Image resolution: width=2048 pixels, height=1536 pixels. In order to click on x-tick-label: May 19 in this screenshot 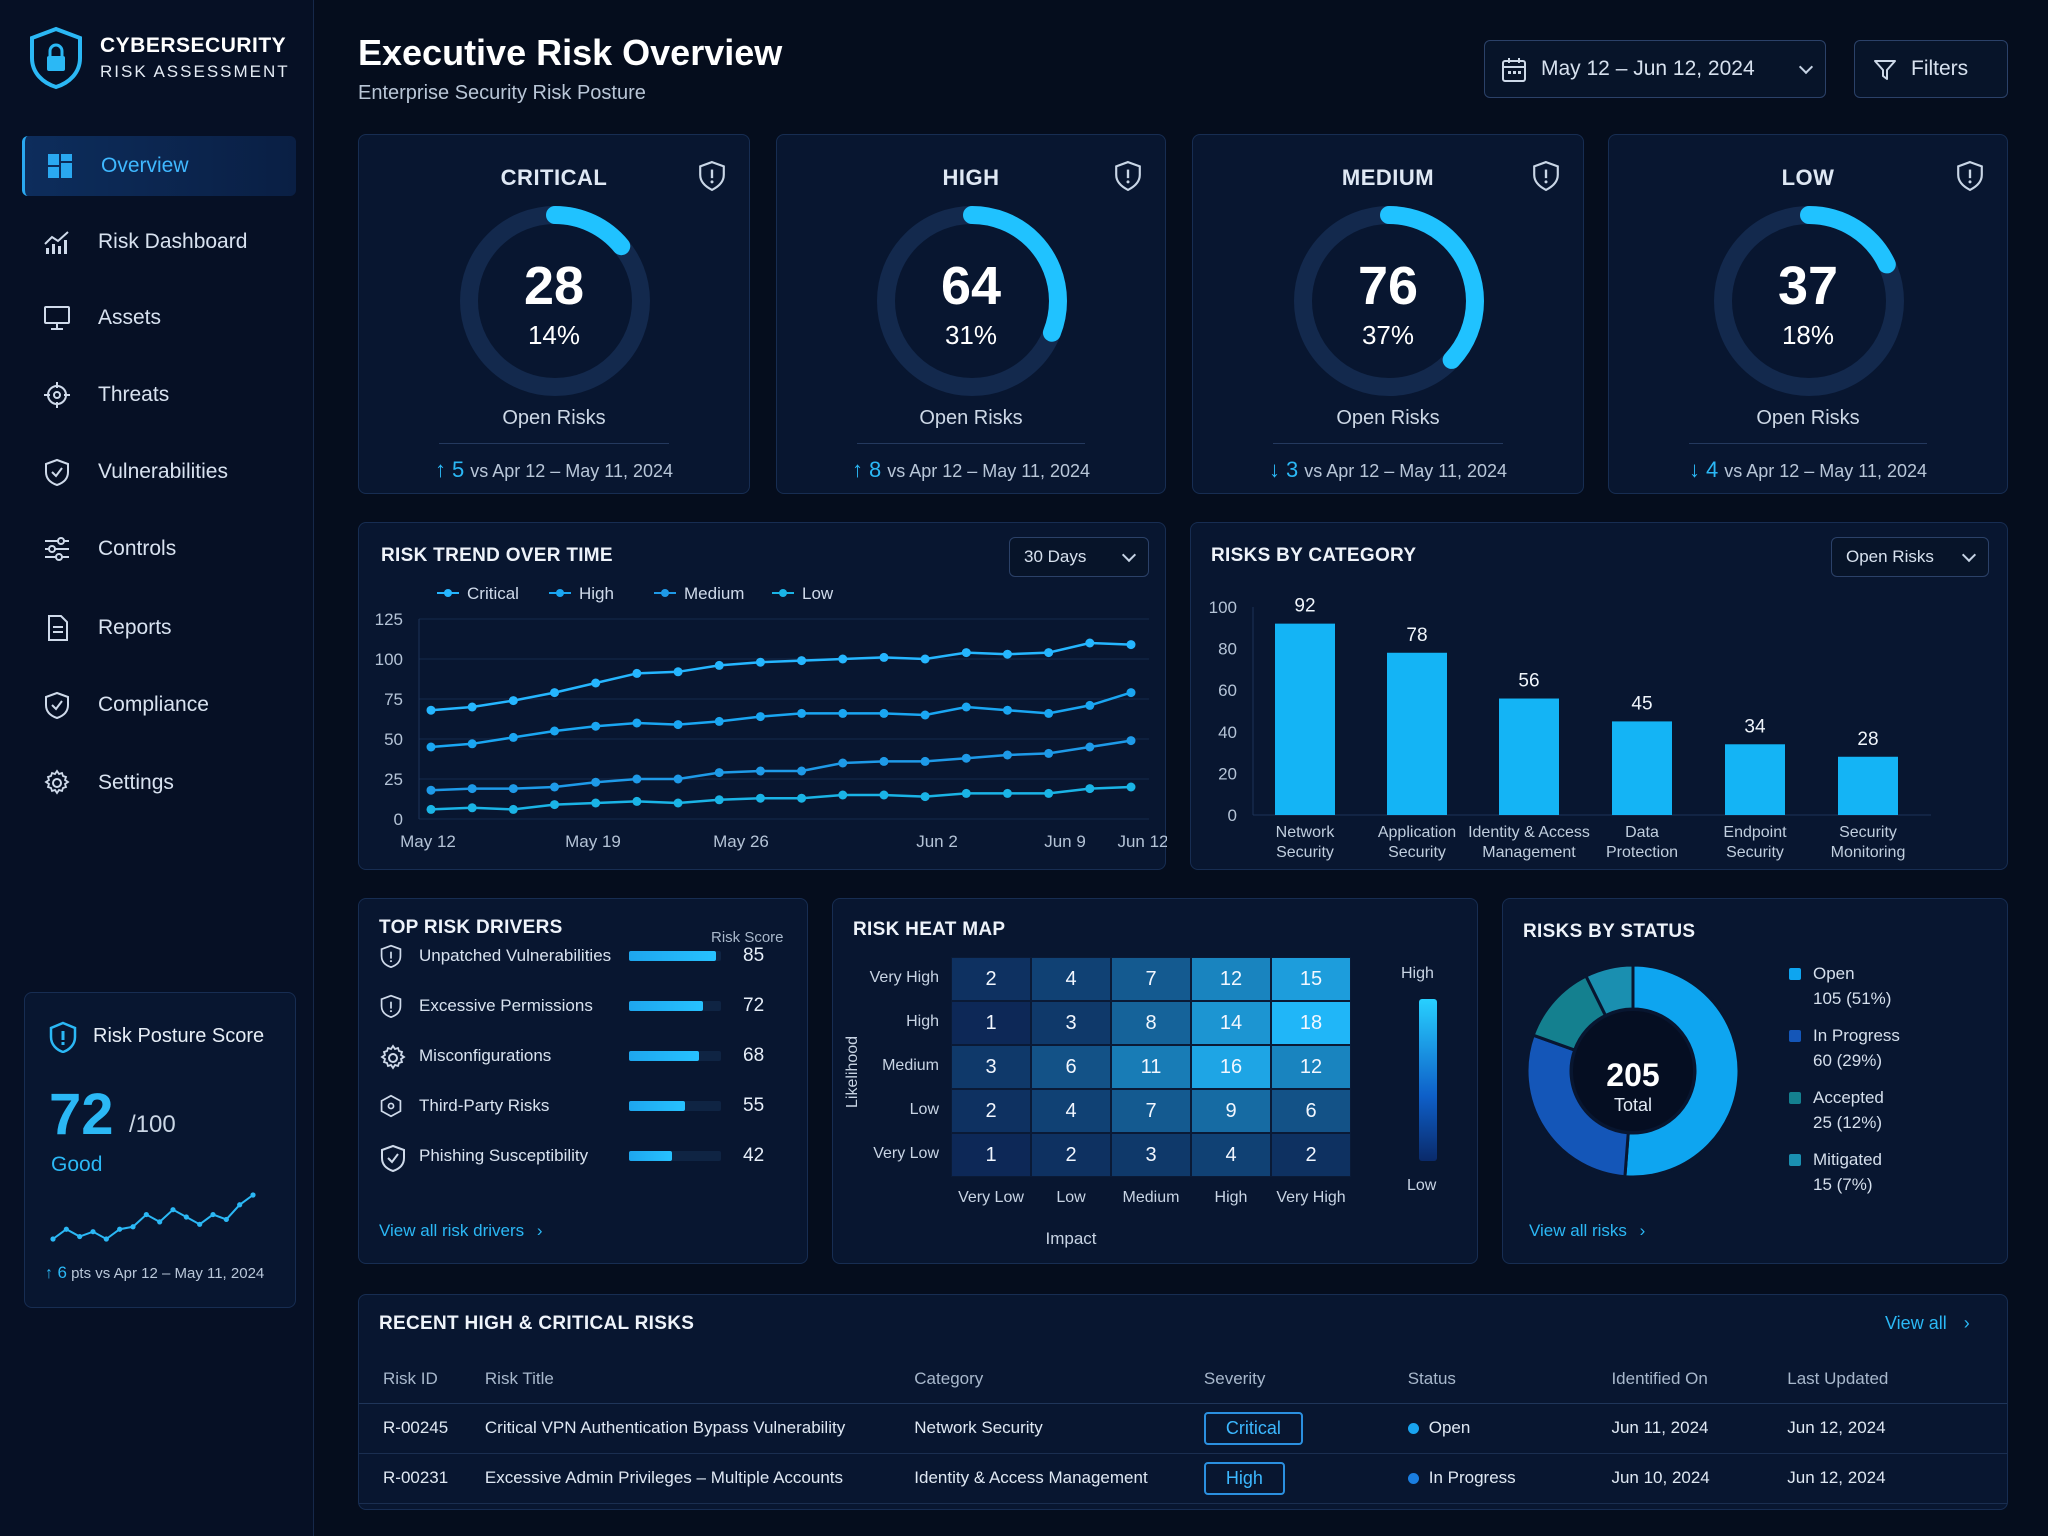, I will do `click(593, 841)`.